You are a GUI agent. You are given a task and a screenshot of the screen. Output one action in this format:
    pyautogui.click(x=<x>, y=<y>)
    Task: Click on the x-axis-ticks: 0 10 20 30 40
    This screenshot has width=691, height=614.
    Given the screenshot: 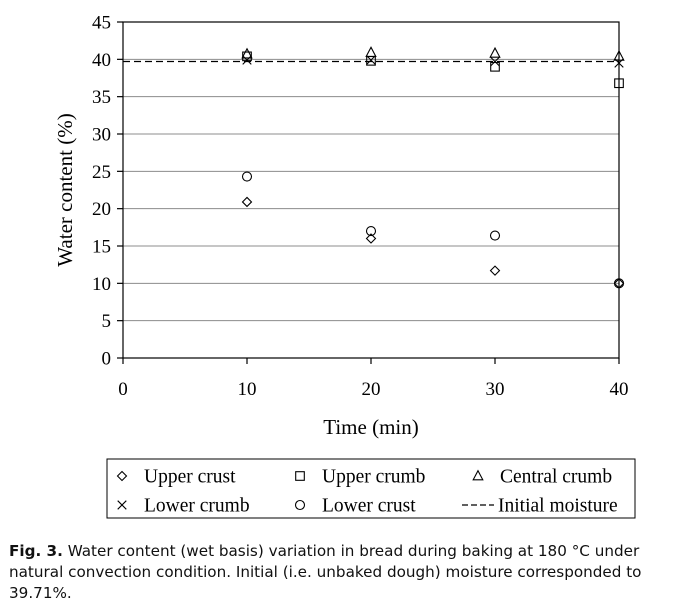 What is the action you would take?
    pyautogui.click(x=373, y=379)
    